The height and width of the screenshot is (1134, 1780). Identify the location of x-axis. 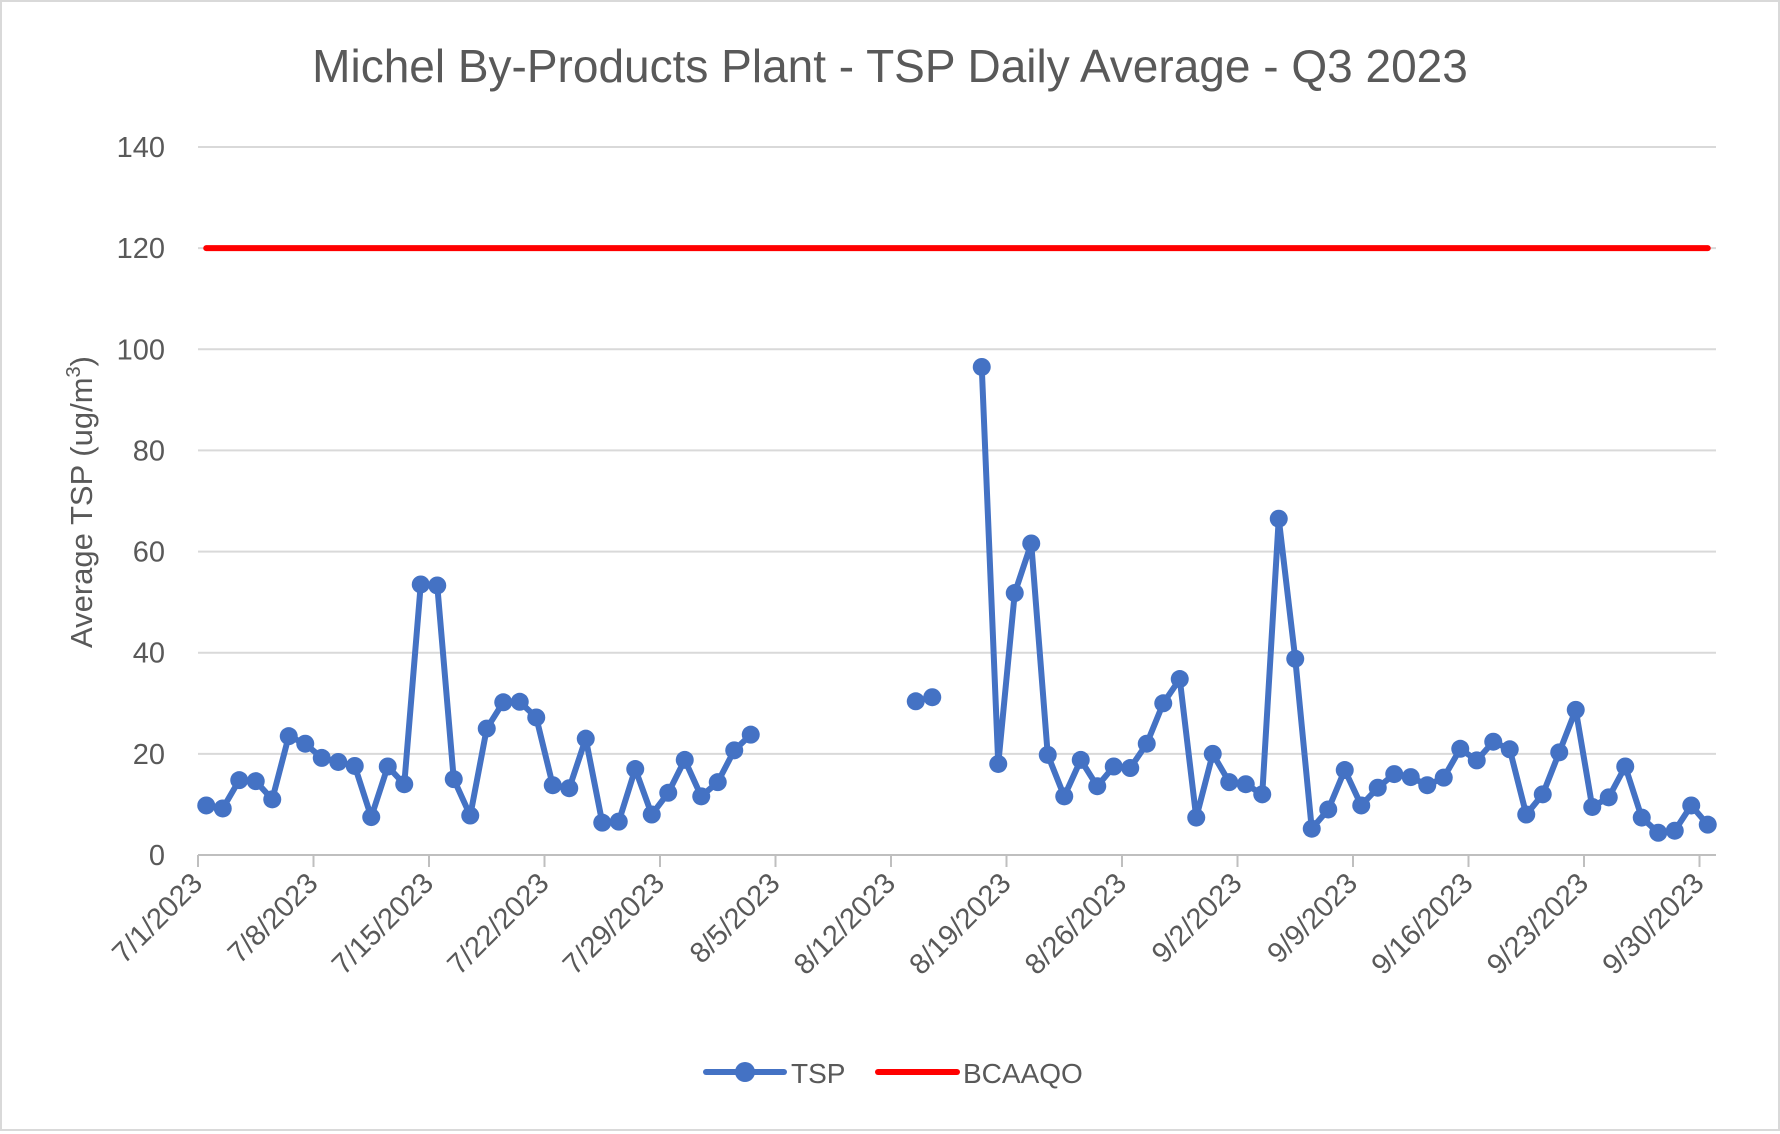
(956, 860).